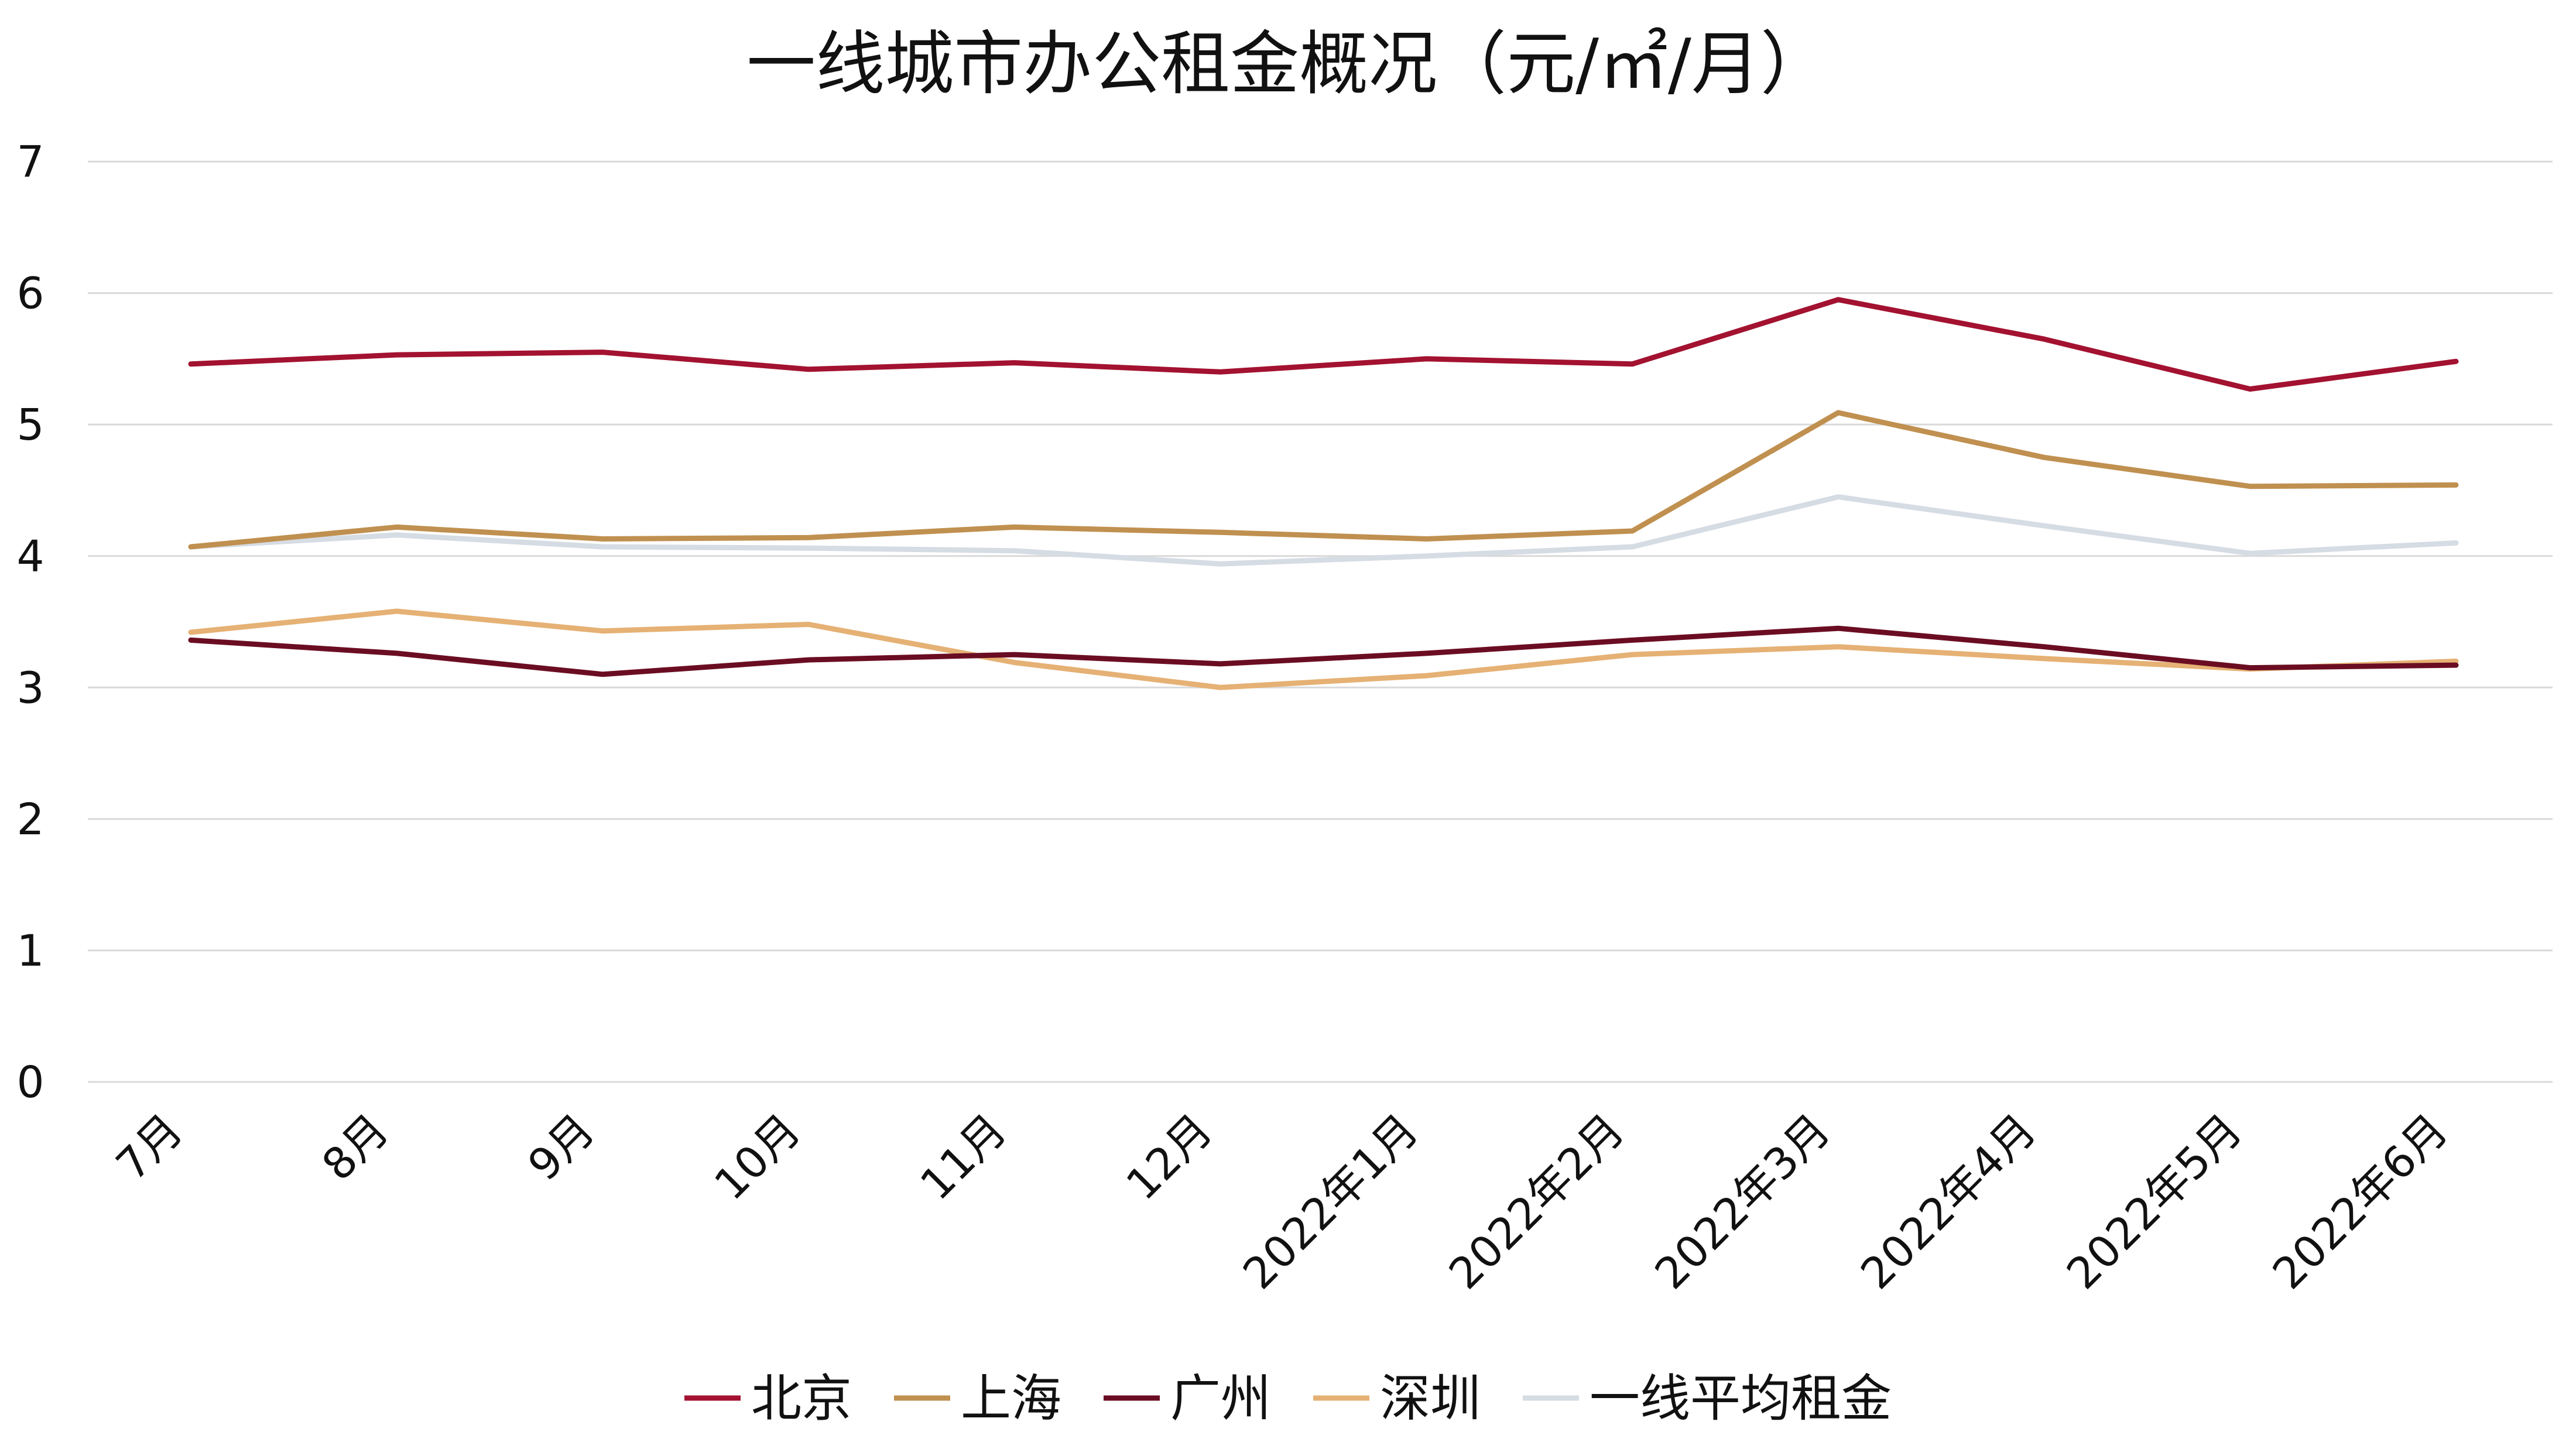  I want to click on x-tick-label: 2022年1月, so click(1331, 1202).